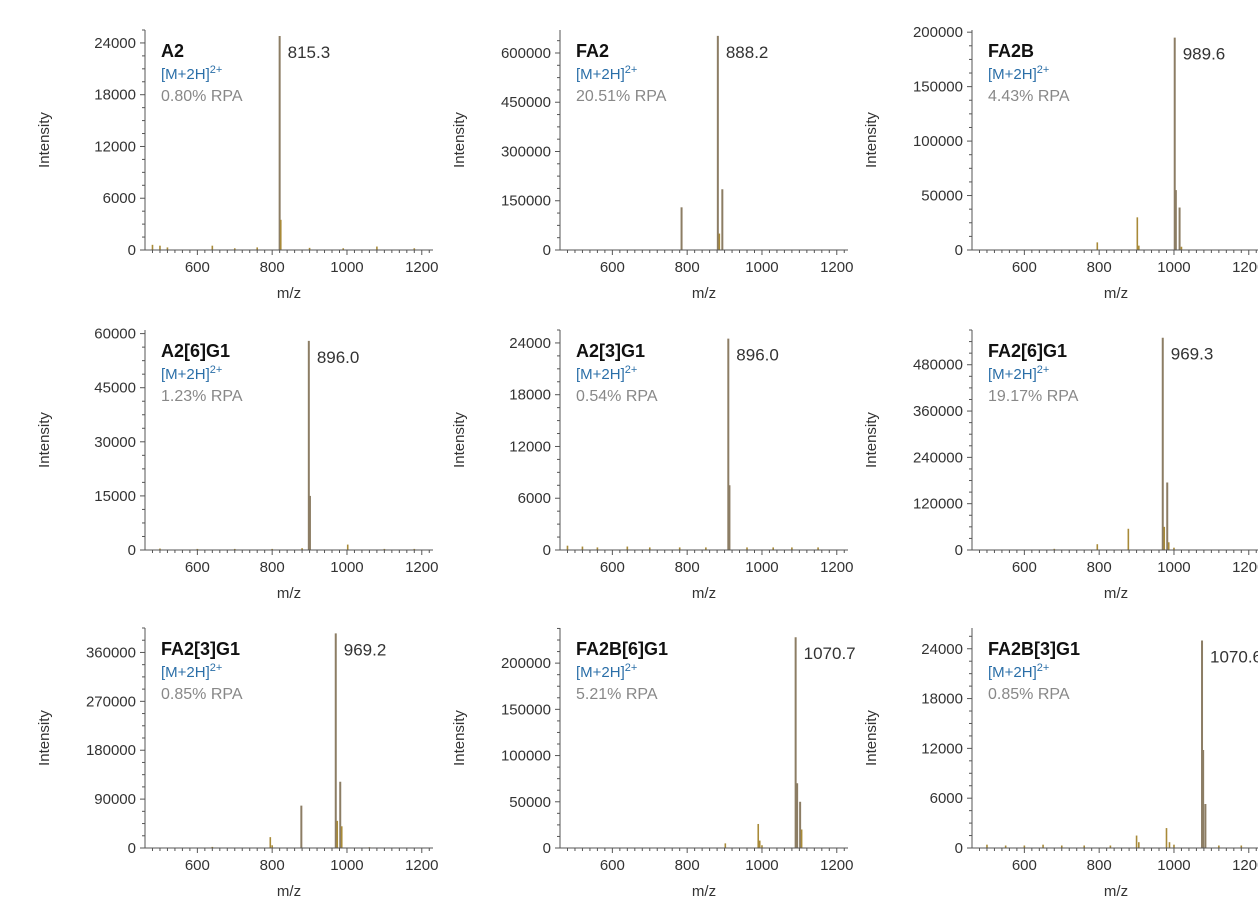  I want to click on y-tick-label: 24000, so click(942, 649).